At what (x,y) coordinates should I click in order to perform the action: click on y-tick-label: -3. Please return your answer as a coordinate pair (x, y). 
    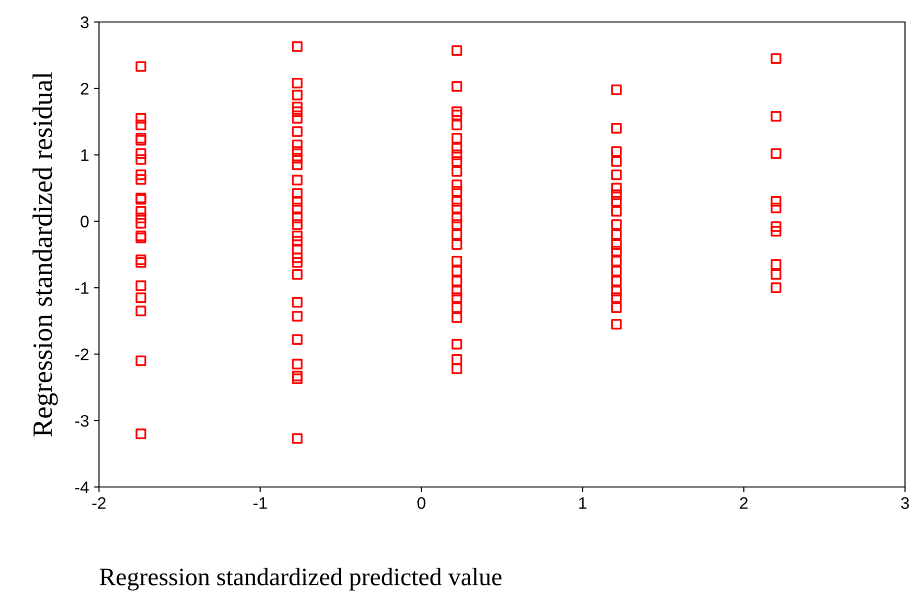
    Looking at the image, I should click on (82, 420).